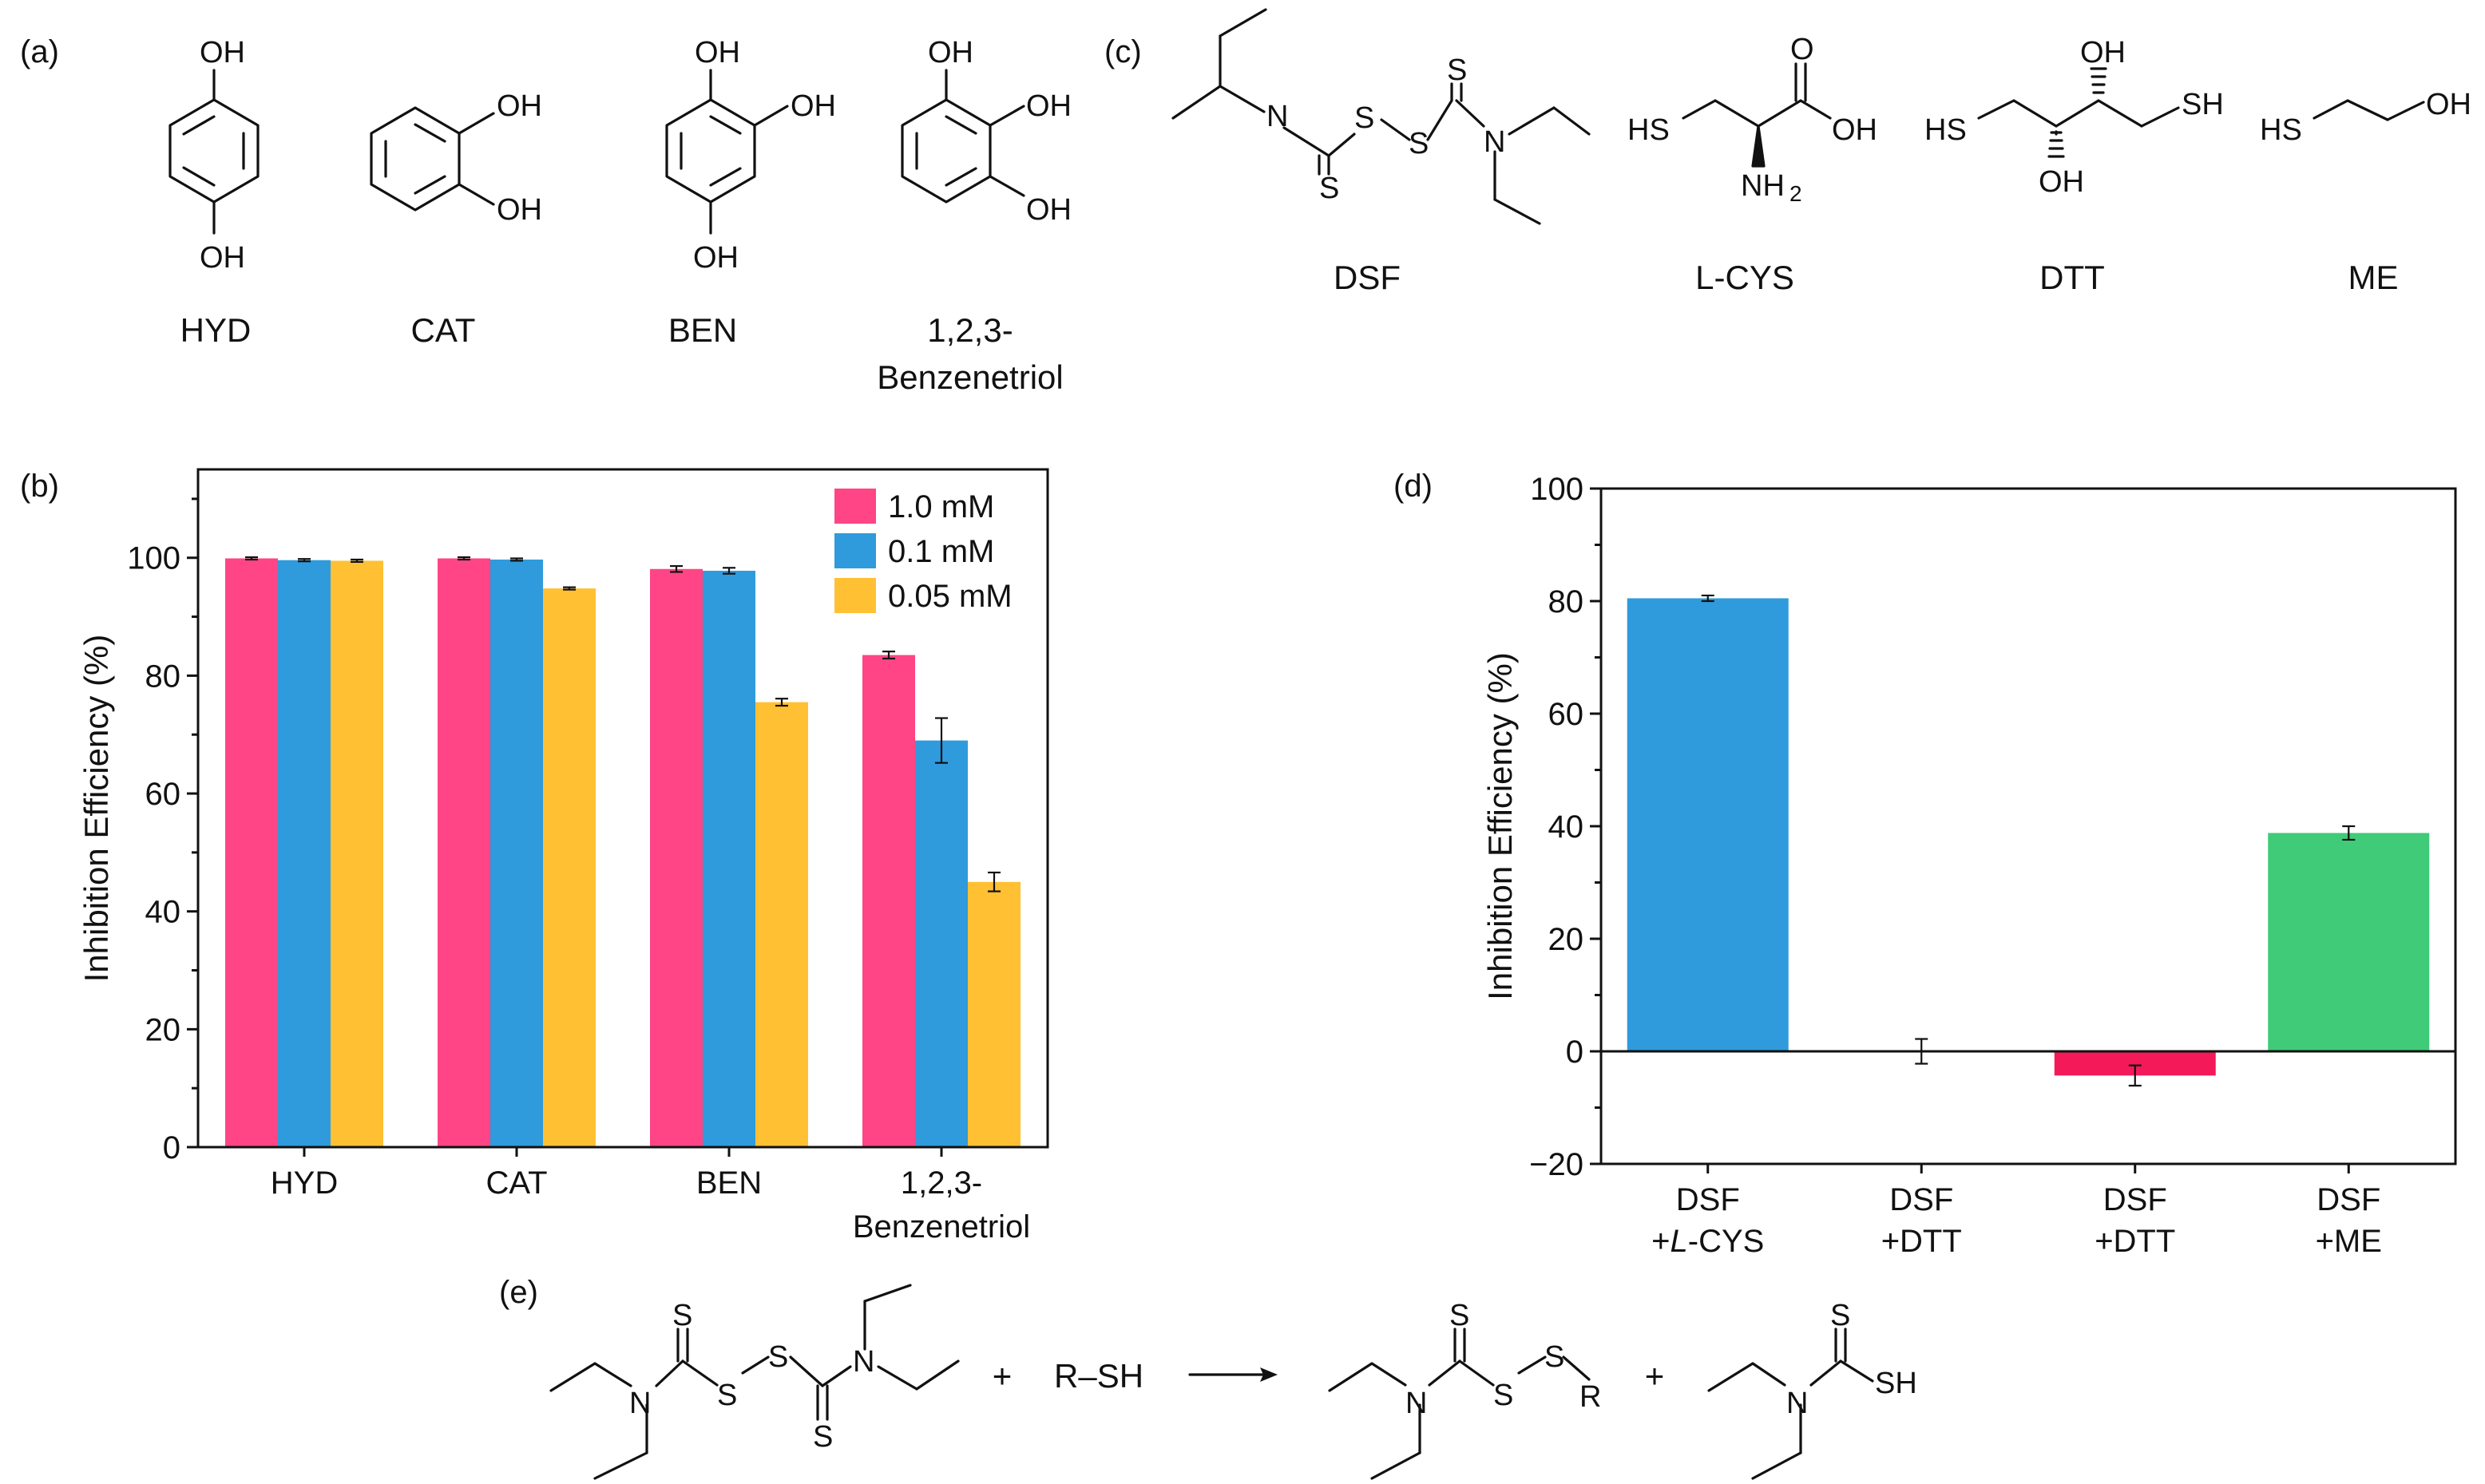  I want to click on xtick-label-b-1-0: CAT, so click(516, 1183).